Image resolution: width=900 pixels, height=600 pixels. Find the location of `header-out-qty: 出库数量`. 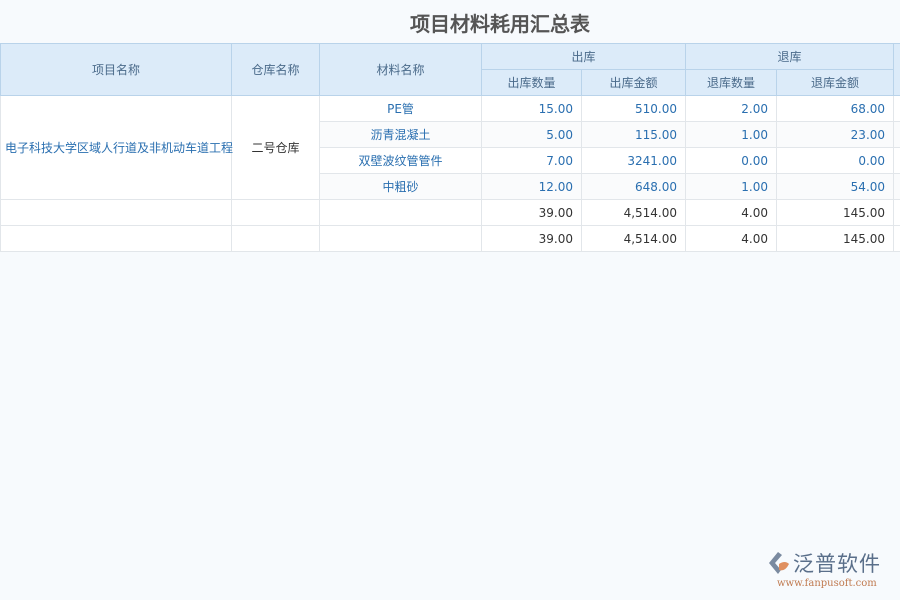

header-out-qty: 出库数量 is located at coordinates (531, 82).